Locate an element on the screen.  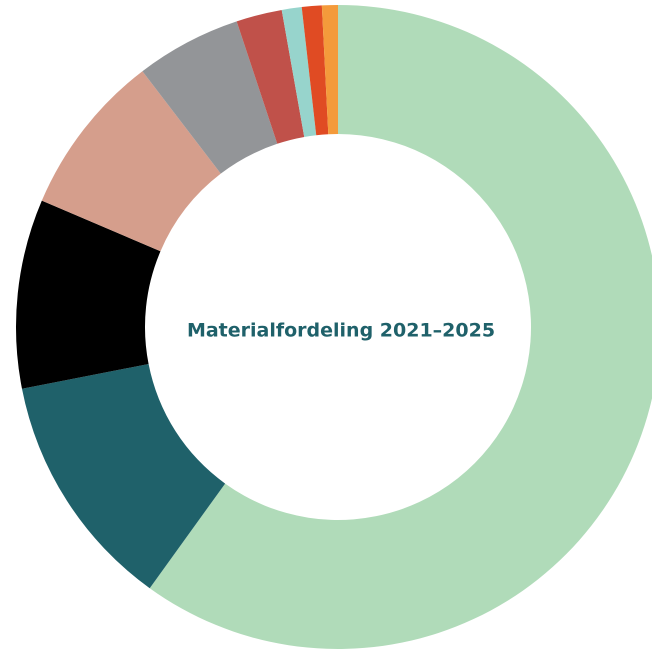
chart-title: Materialfordeling 2021–2025 is located at coordinates (341, 331).